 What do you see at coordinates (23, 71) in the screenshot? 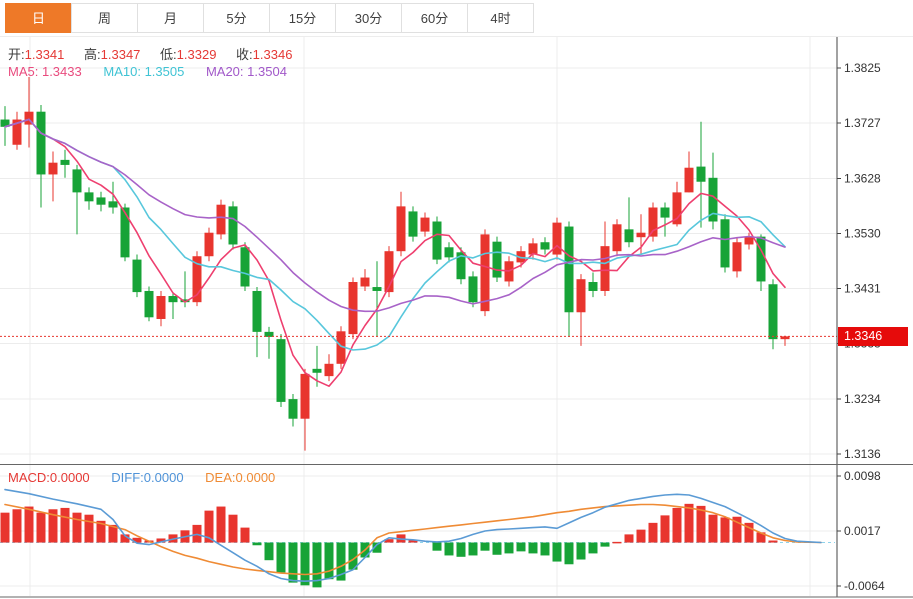
I see `ma5-label: MA5:` at bounding box center [23, 71].